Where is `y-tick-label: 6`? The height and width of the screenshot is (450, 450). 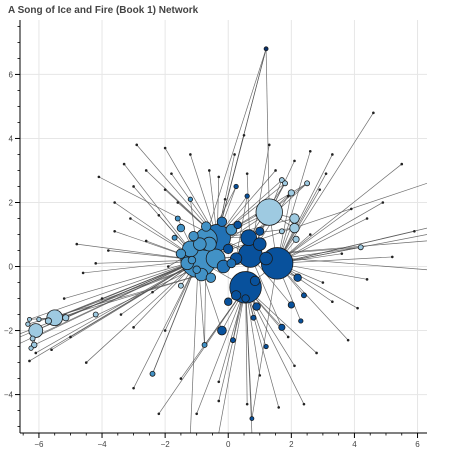
y-tick-label: 6 is located at coordinates (11, 74).